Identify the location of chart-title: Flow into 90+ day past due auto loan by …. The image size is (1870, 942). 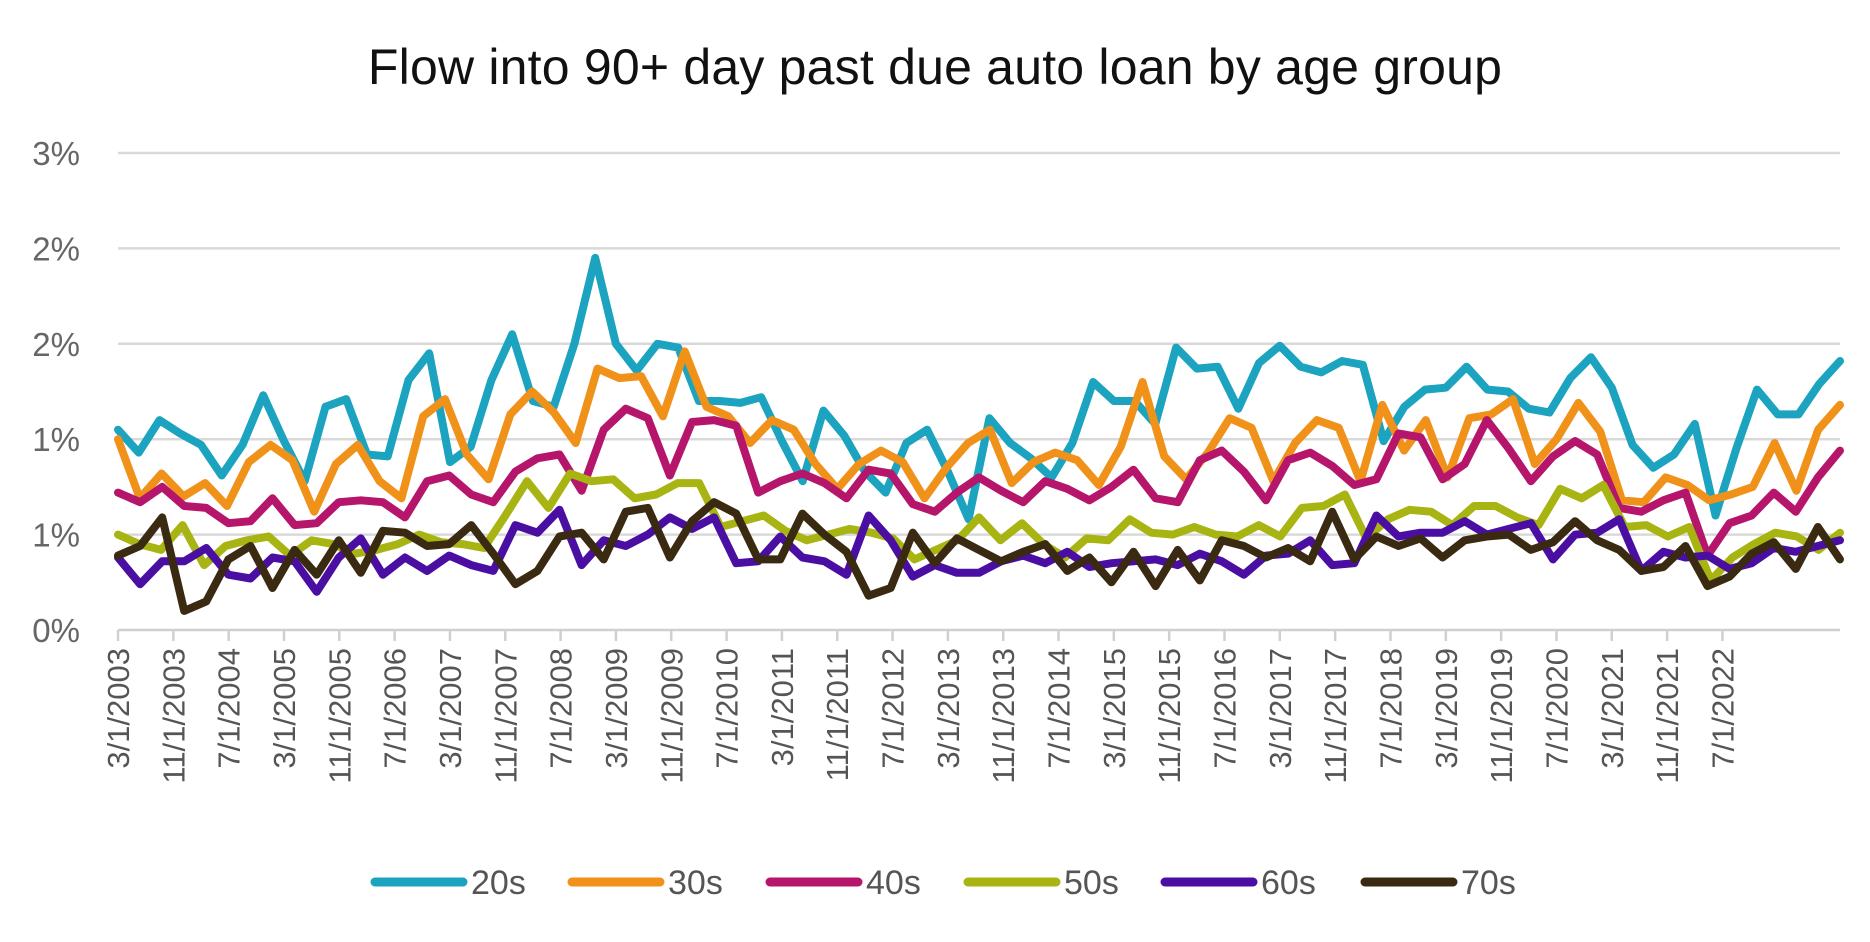
(935, 67).